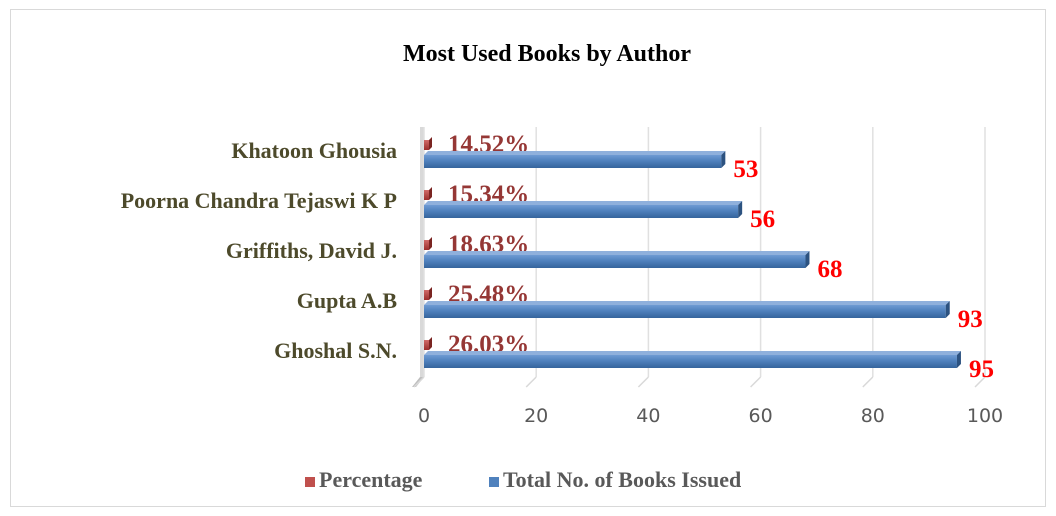 The image size is (1056, 516). What do you see at coordinates (981, 369) in the screenshot?
I see `books-issued-data-label: 95` at bounding box center [981, 369].